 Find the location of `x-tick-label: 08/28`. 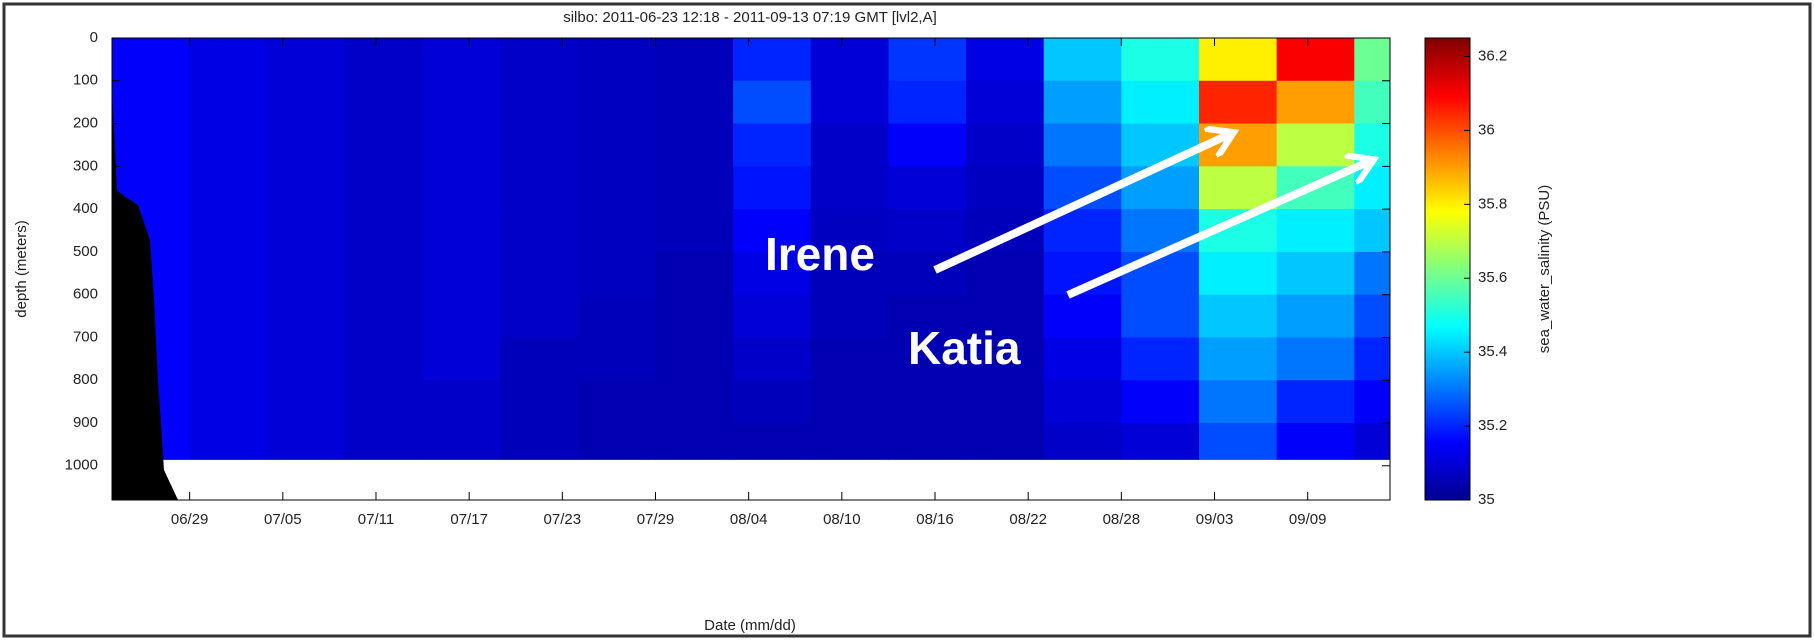

x-tick-label: 08/28 is located at coordinates (1122, 519).